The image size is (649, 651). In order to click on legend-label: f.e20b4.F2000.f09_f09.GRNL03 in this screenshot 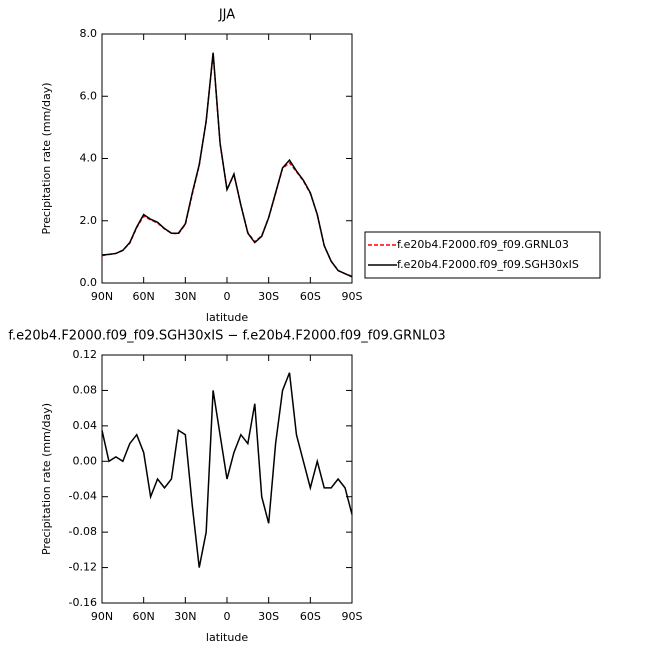, I will do `click(483, 244)`.